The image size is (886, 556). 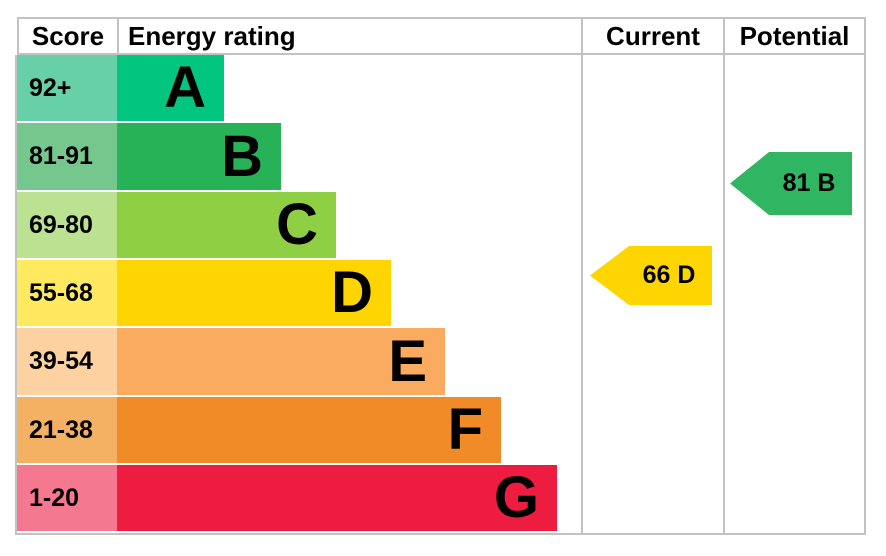 I want to click on rating-bar-b: B, so click(x=199, y=156).